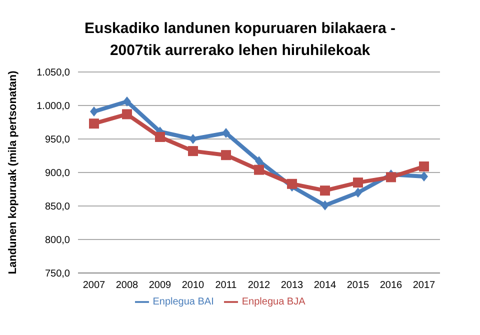 Image resolution: width=480 pixels, height=335 pixels. I want to click on y-tick-label: 850,0, so click(57, 207).